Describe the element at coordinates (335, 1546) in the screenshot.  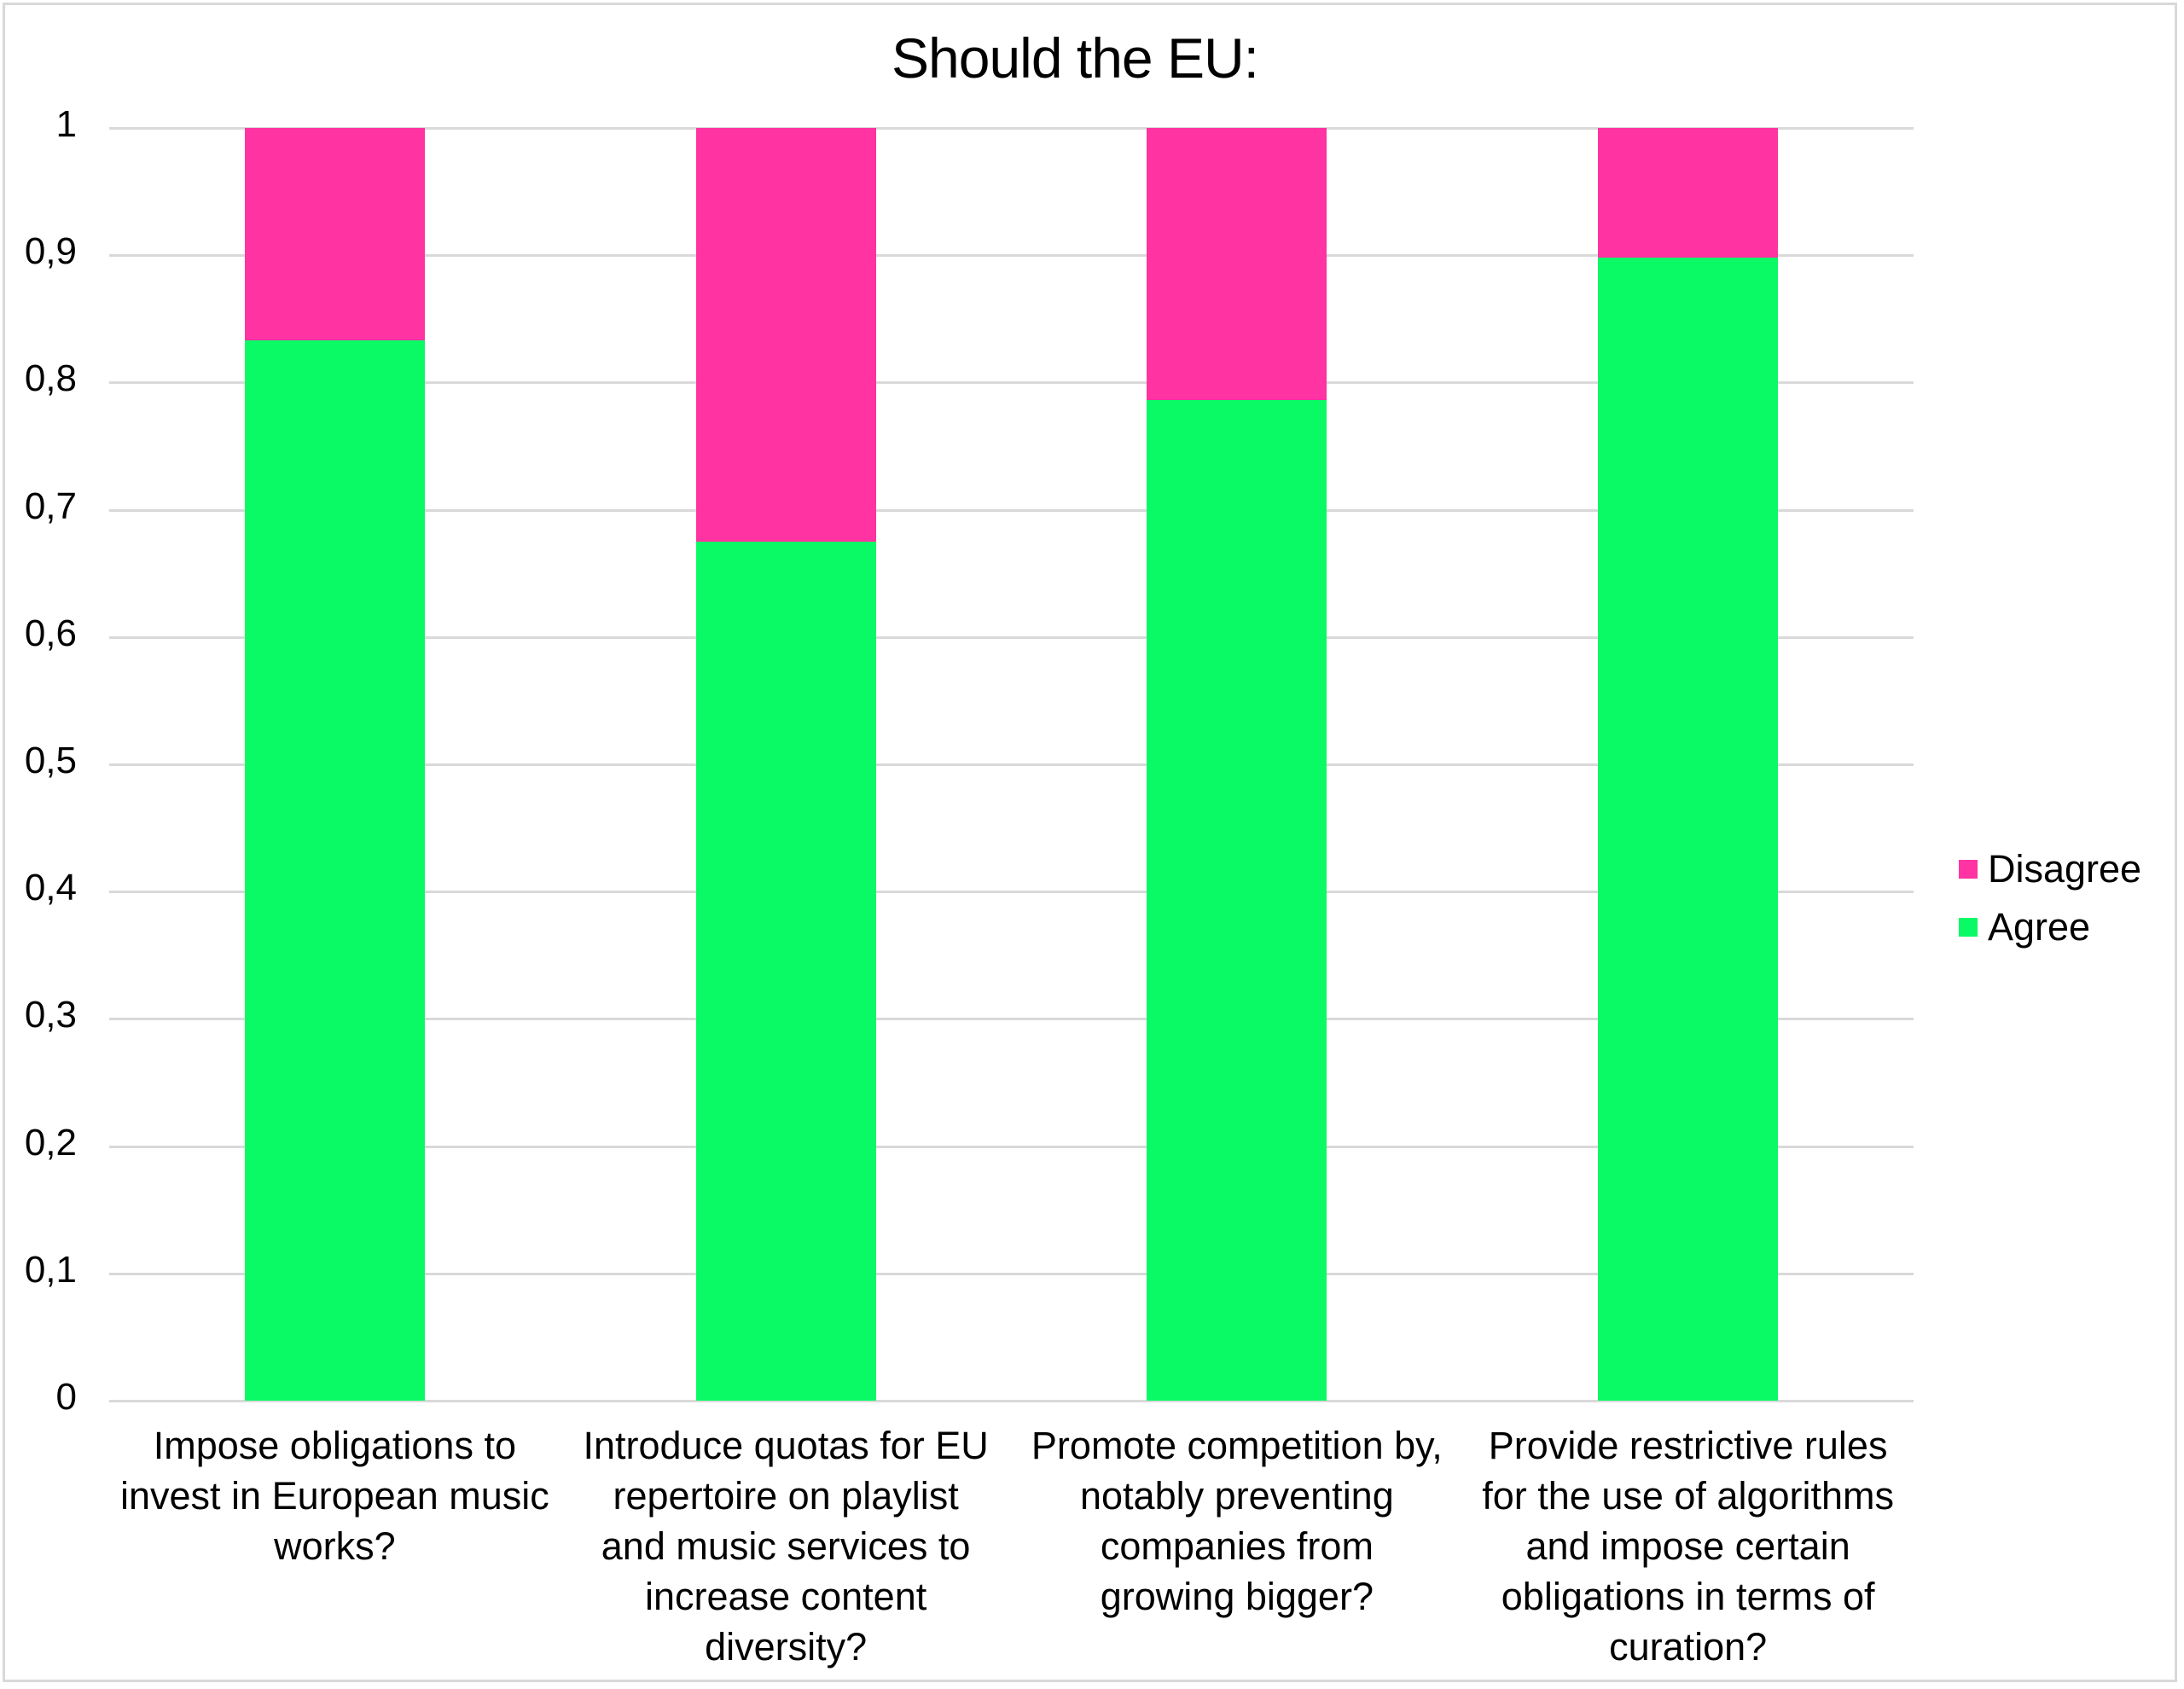
I see `x-category-label-line: works?` at that location.